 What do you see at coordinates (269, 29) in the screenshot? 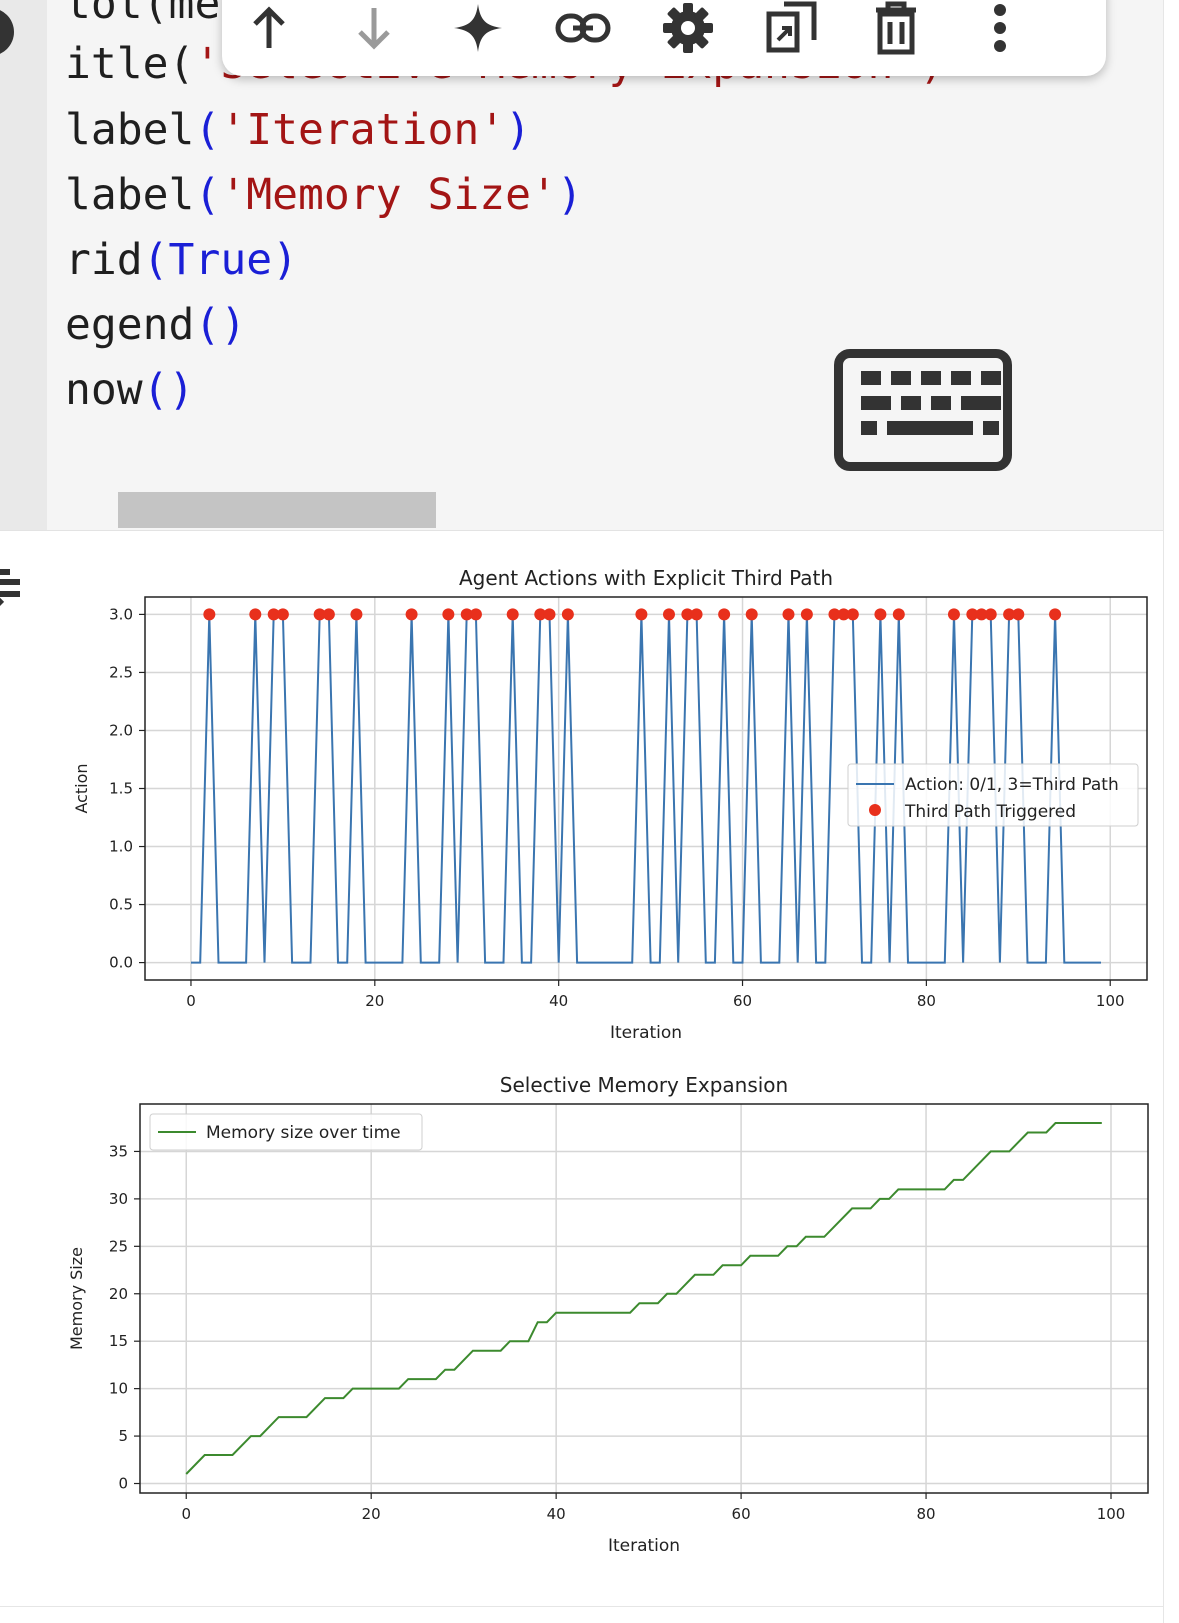
I see `move-up-icon` at bounding box center [269, 29].